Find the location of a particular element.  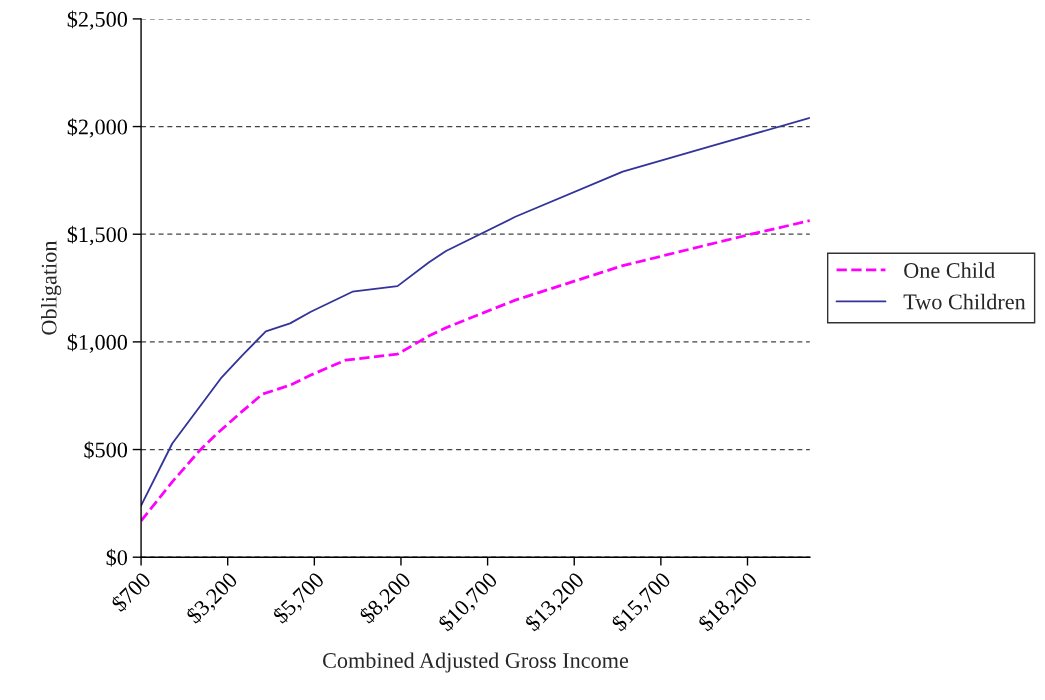

y-tick-label: $1,500 is located at coordinates (97, 235).